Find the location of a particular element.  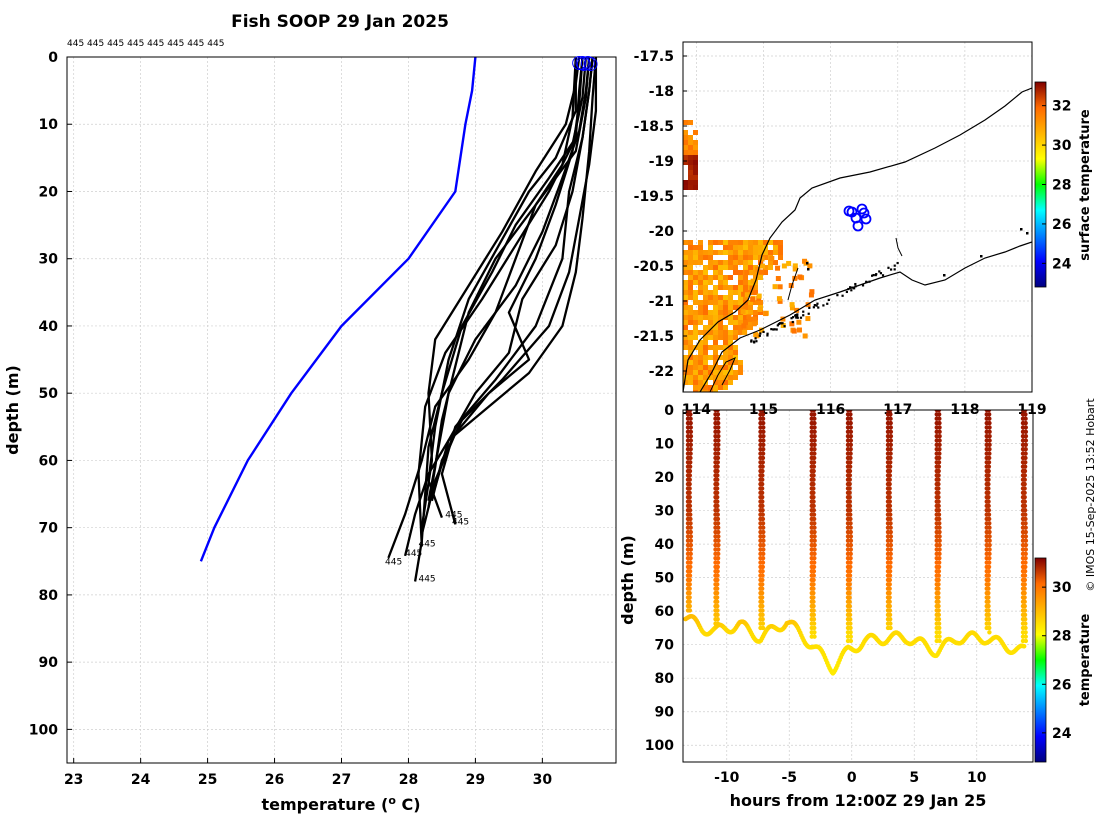

coastline is located at coordinates (865, 316).